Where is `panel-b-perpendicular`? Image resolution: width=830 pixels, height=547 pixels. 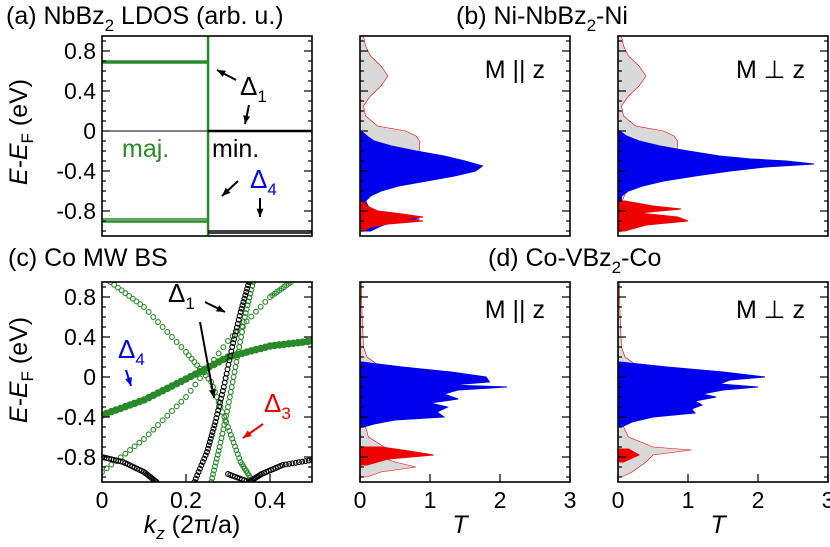
panel-b-perpendicular is located at coordinates (723, 136).